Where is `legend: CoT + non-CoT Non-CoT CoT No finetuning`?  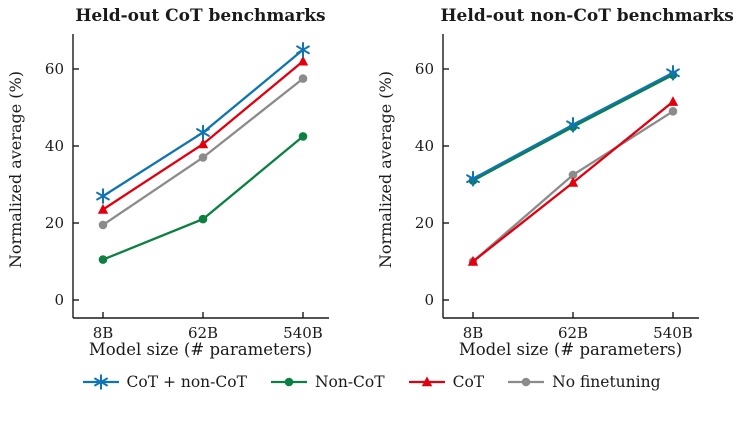 legend: CoT + non-CoT Non-CoT CoT No finetuning is located at coordinates (371, 382).